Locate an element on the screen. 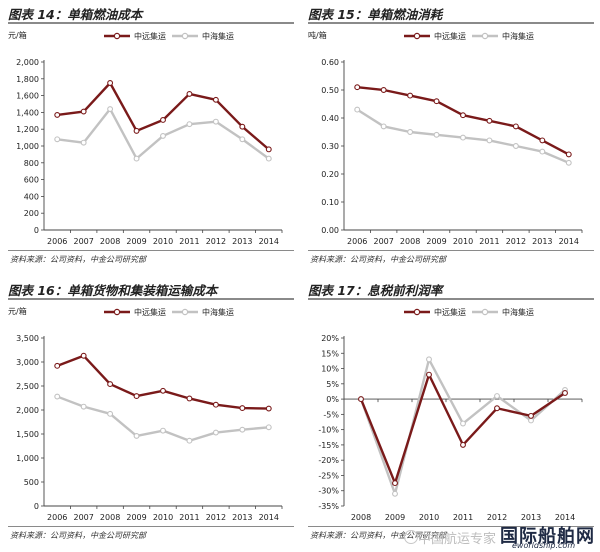 The image size is (600, 552). source-note: 资料来源：公司资料，中金公司研究部 is located at coordinates (78, 259).